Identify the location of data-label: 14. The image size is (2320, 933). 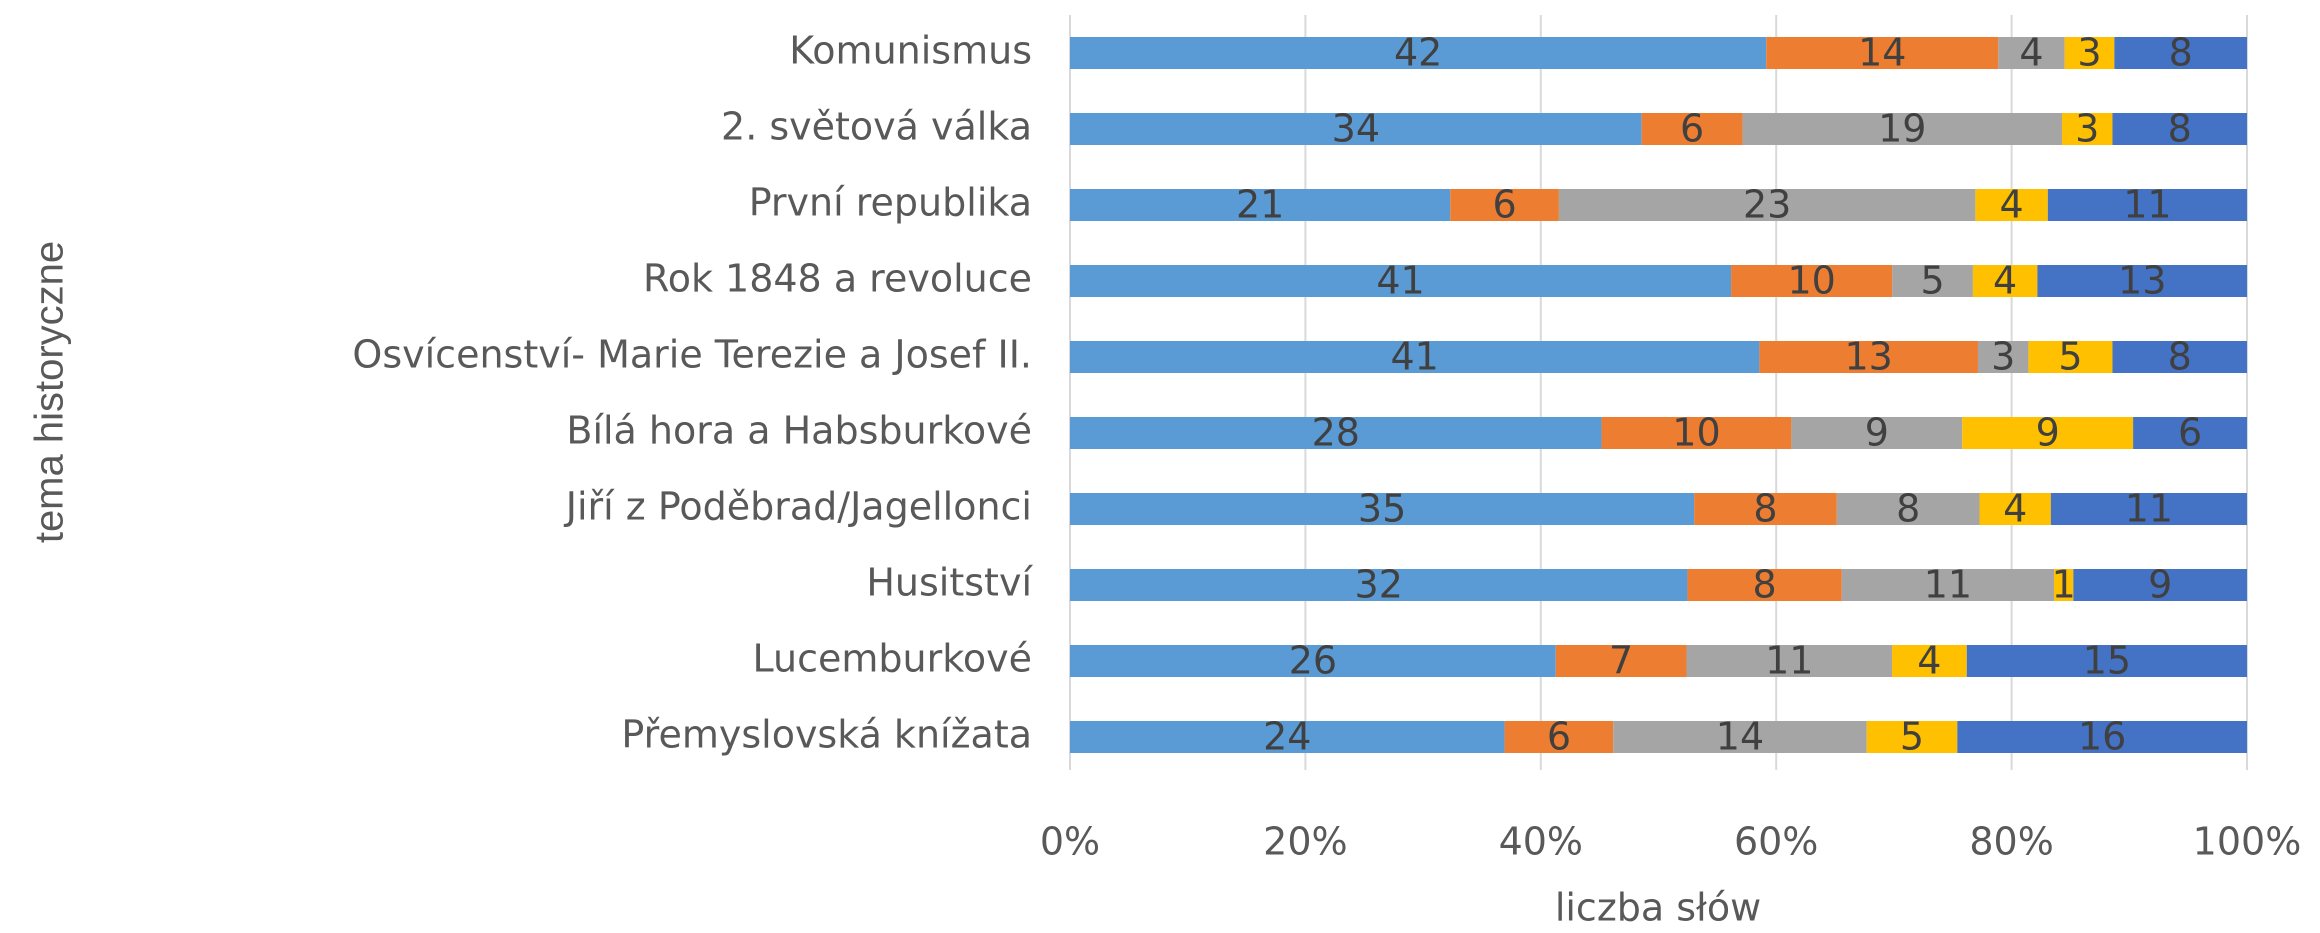
(1740, 737).